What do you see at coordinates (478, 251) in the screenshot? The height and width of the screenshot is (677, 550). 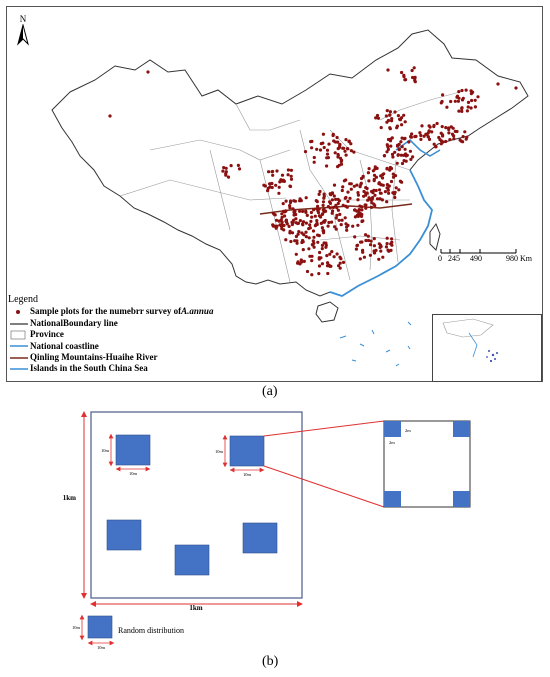 I see `scale-bar` at bounding box center [478, 251].